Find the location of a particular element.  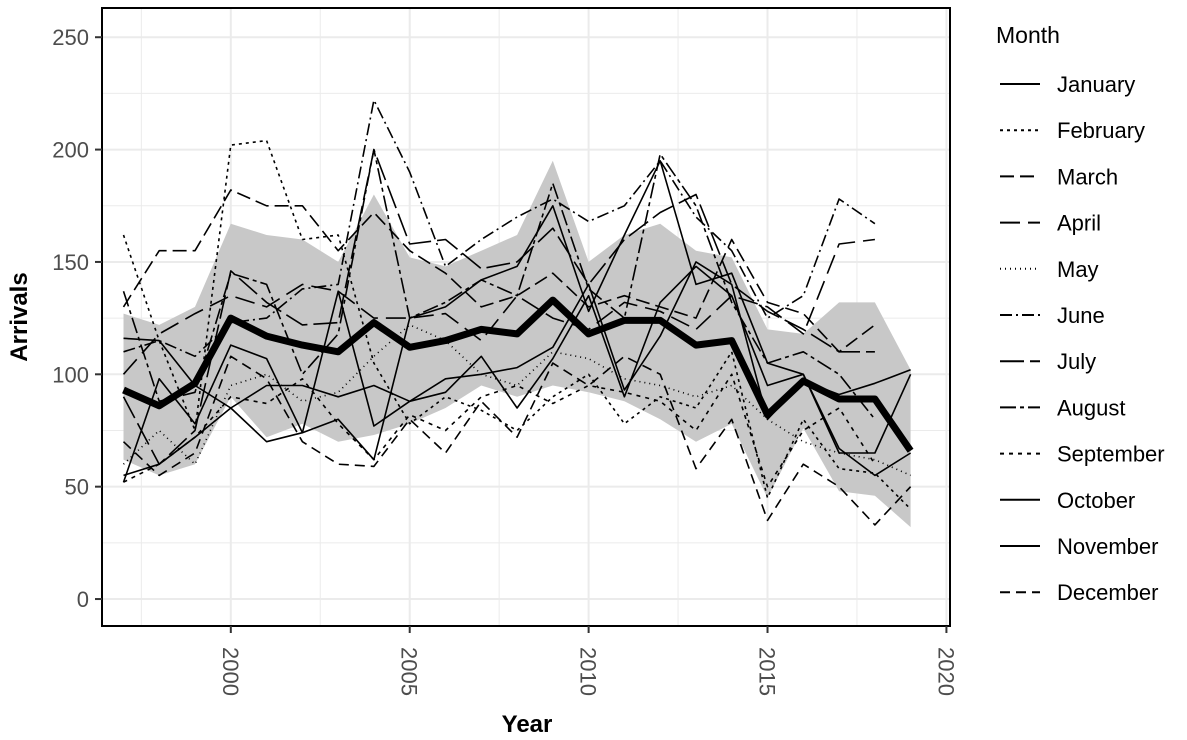

y-tick-label: 100 is located at coordinates (70, 374).